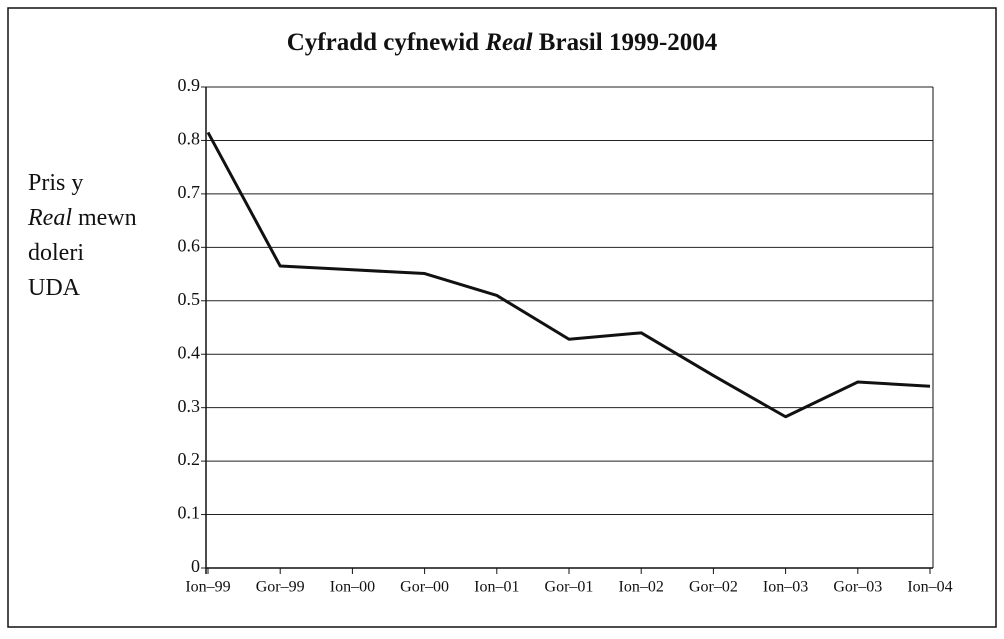 This screenshot has height=639, width=1004. What do you see at coordinates (82, 235) in the screenshot?
I see `y-axis-label: Pris y Real mewn doleri UDA` at bounding box center [82, 235].